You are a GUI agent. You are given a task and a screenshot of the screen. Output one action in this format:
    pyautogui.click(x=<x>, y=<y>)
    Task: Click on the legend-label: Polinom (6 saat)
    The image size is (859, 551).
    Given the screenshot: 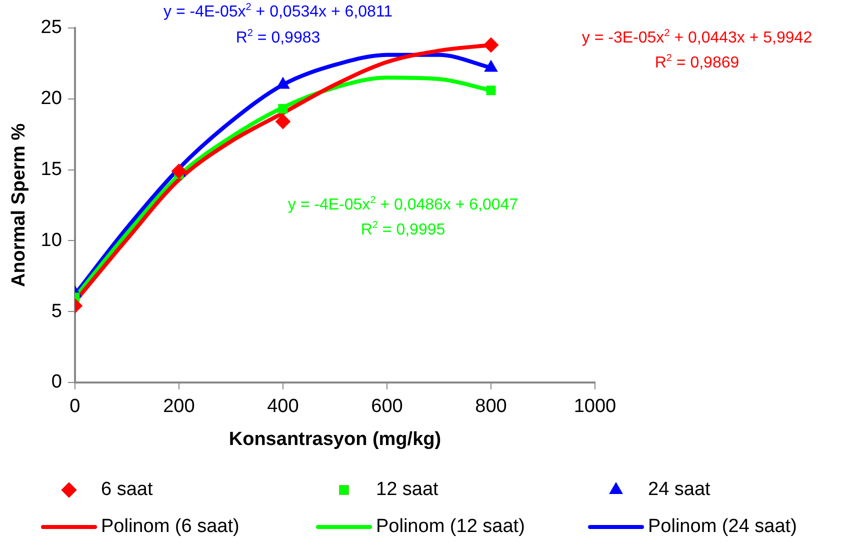 What is the action you would take?
    pyautogui.click(x=170, y=527)
    